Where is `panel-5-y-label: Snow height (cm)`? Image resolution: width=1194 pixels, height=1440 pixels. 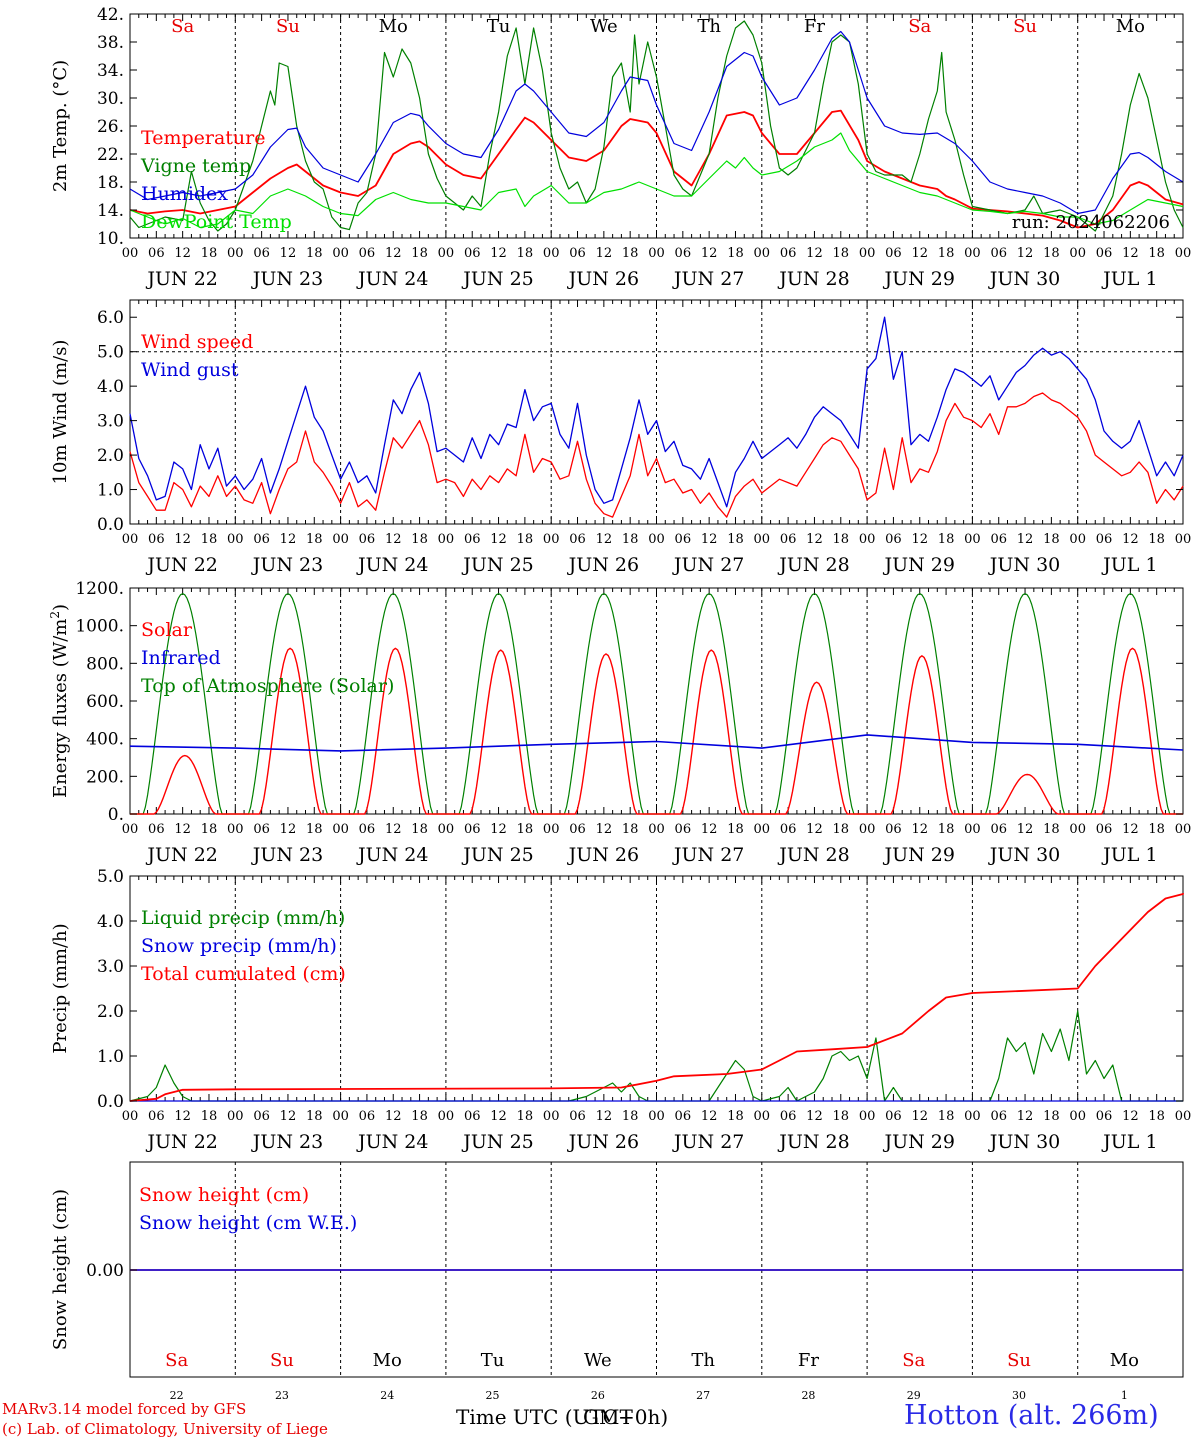 panel-5-y-label: Snow height (cm) is located at coordinates (60, 1269).